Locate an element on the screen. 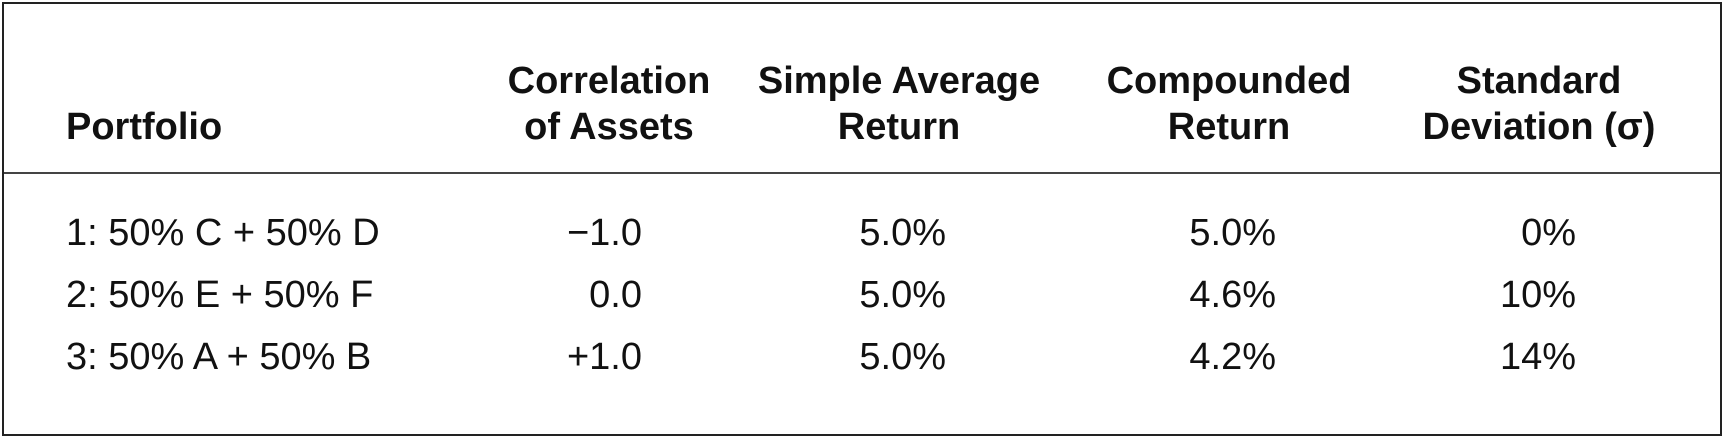  row-1-correlation: −1.0 is located at coordinates (604, 233).